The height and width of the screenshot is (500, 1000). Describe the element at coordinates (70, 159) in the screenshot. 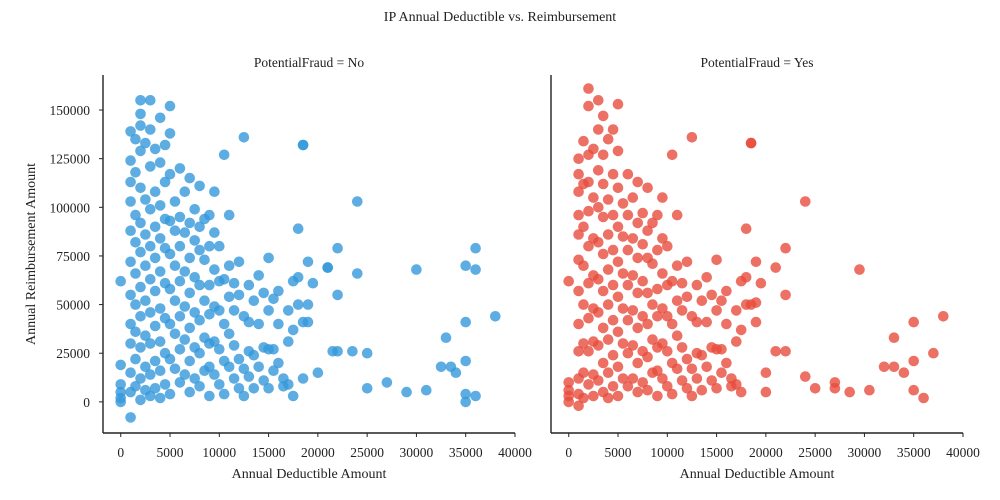

I see `y-tick-label: 125000` at that location.